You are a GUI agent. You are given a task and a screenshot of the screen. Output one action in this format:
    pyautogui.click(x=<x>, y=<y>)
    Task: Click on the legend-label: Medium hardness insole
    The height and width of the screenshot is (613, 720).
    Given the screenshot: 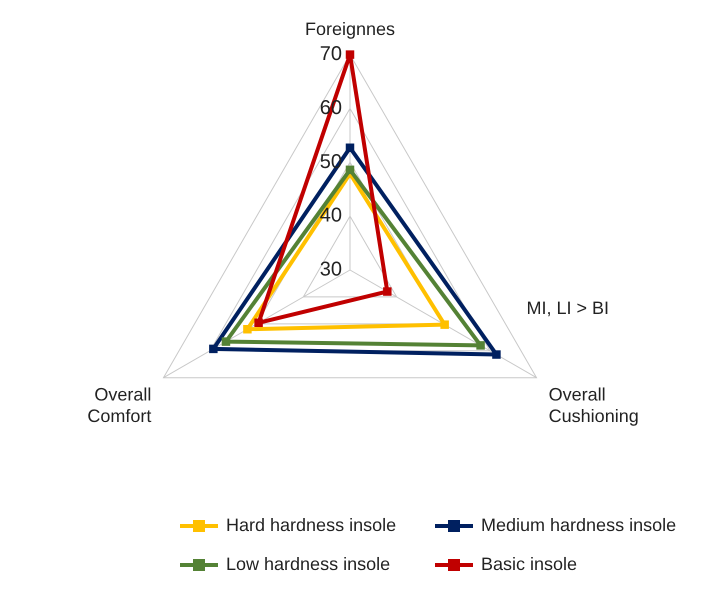 What is the action you would take?
    pyautogui.click(x=578, y=525)
    